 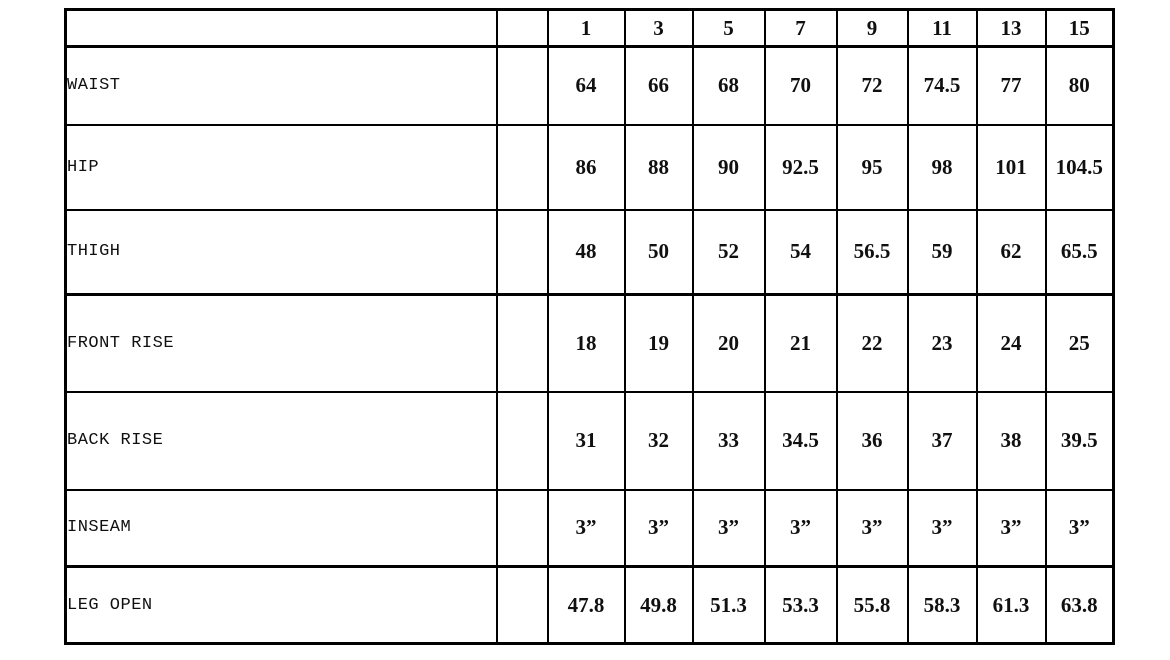 What do you see at coordinates (728, 85) in the screenshot?
I see `measurement-value-cell: 68` at bounding box center [728, 85].